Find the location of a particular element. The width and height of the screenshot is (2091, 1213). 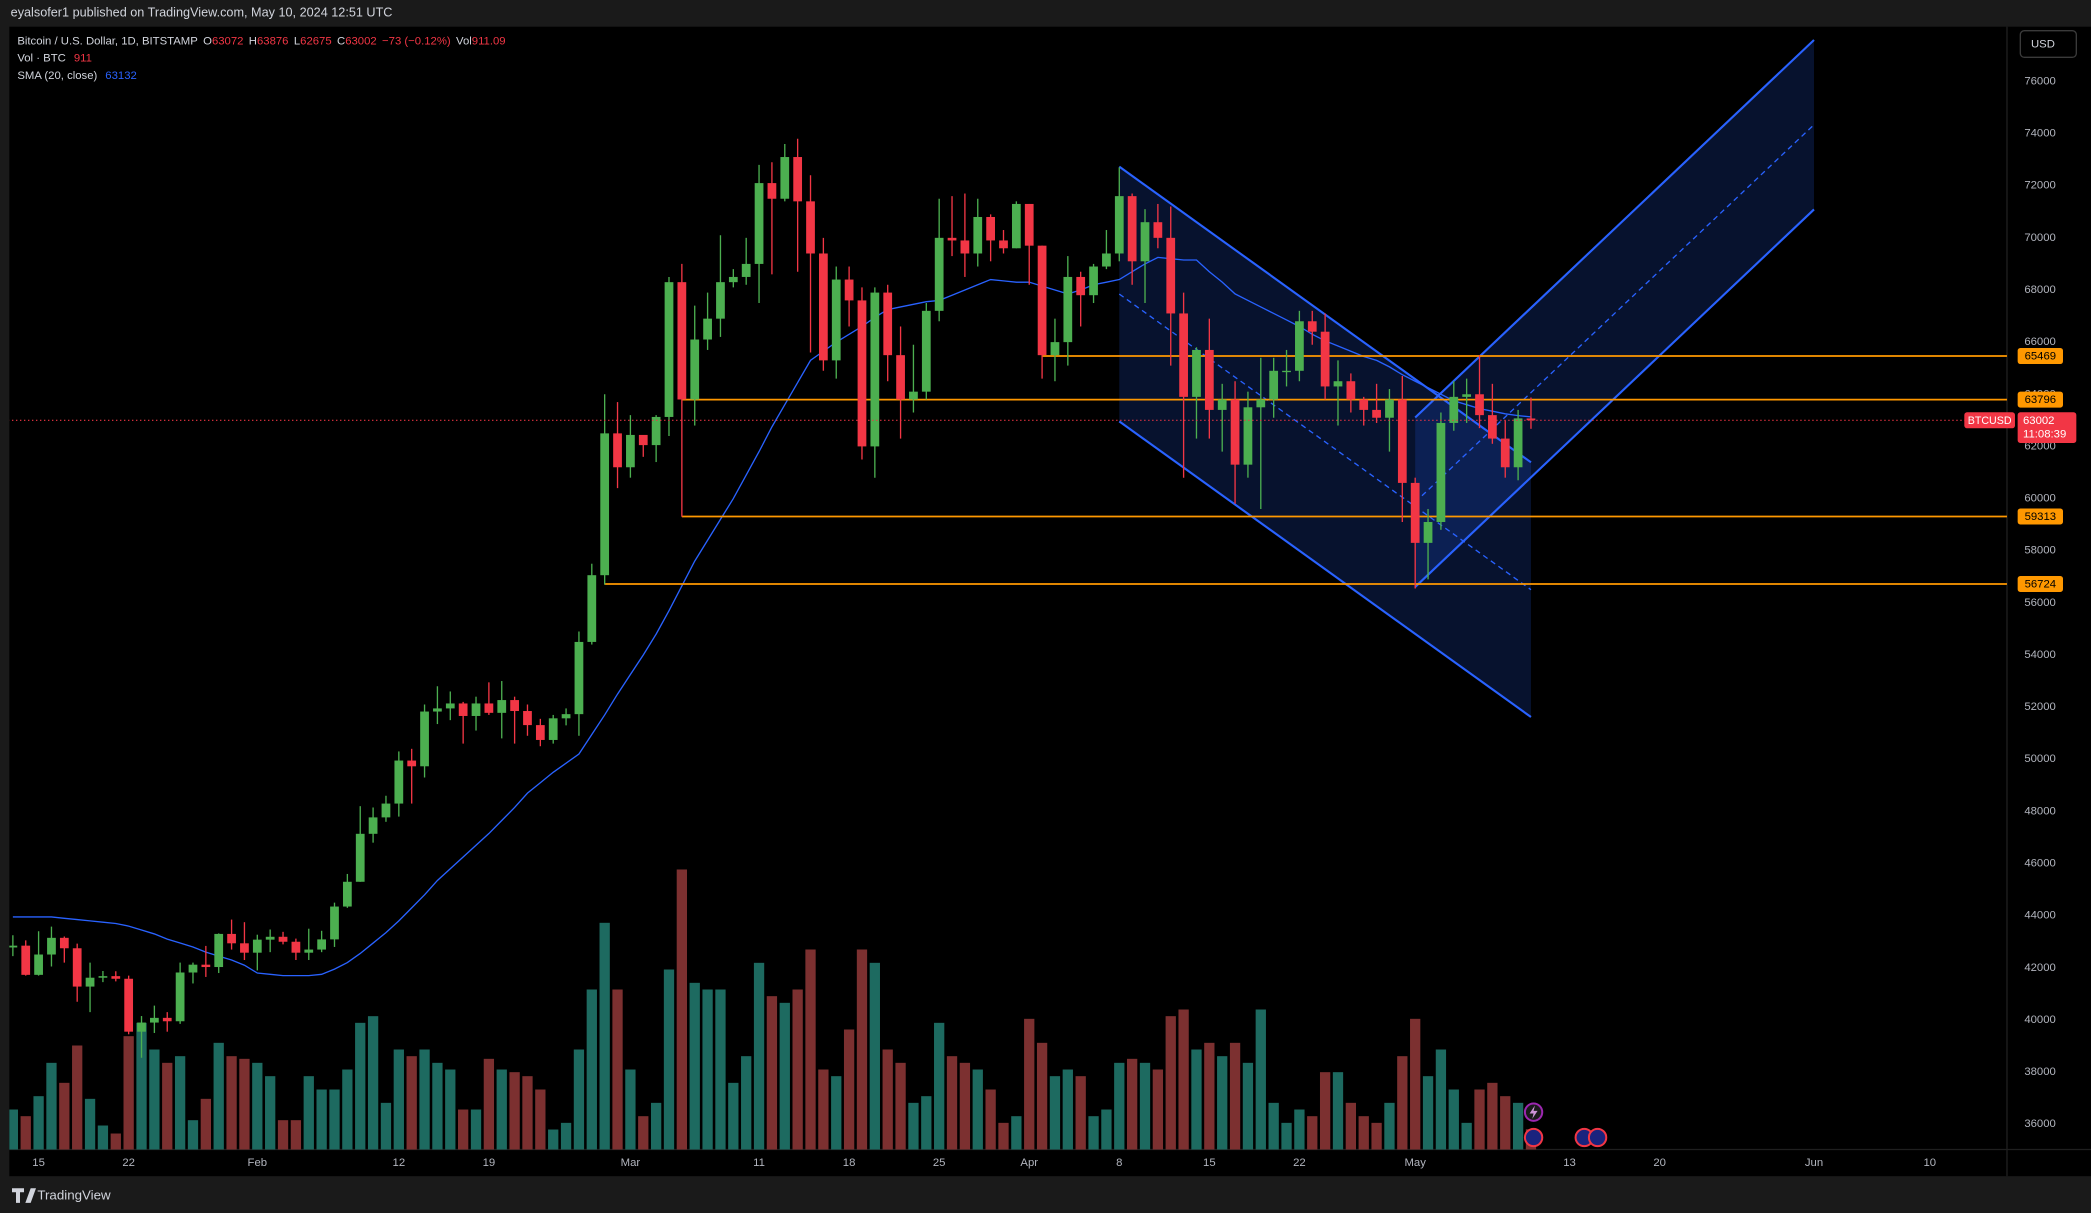

x-tick-label: Feb is located at coordinates (258, 1163).